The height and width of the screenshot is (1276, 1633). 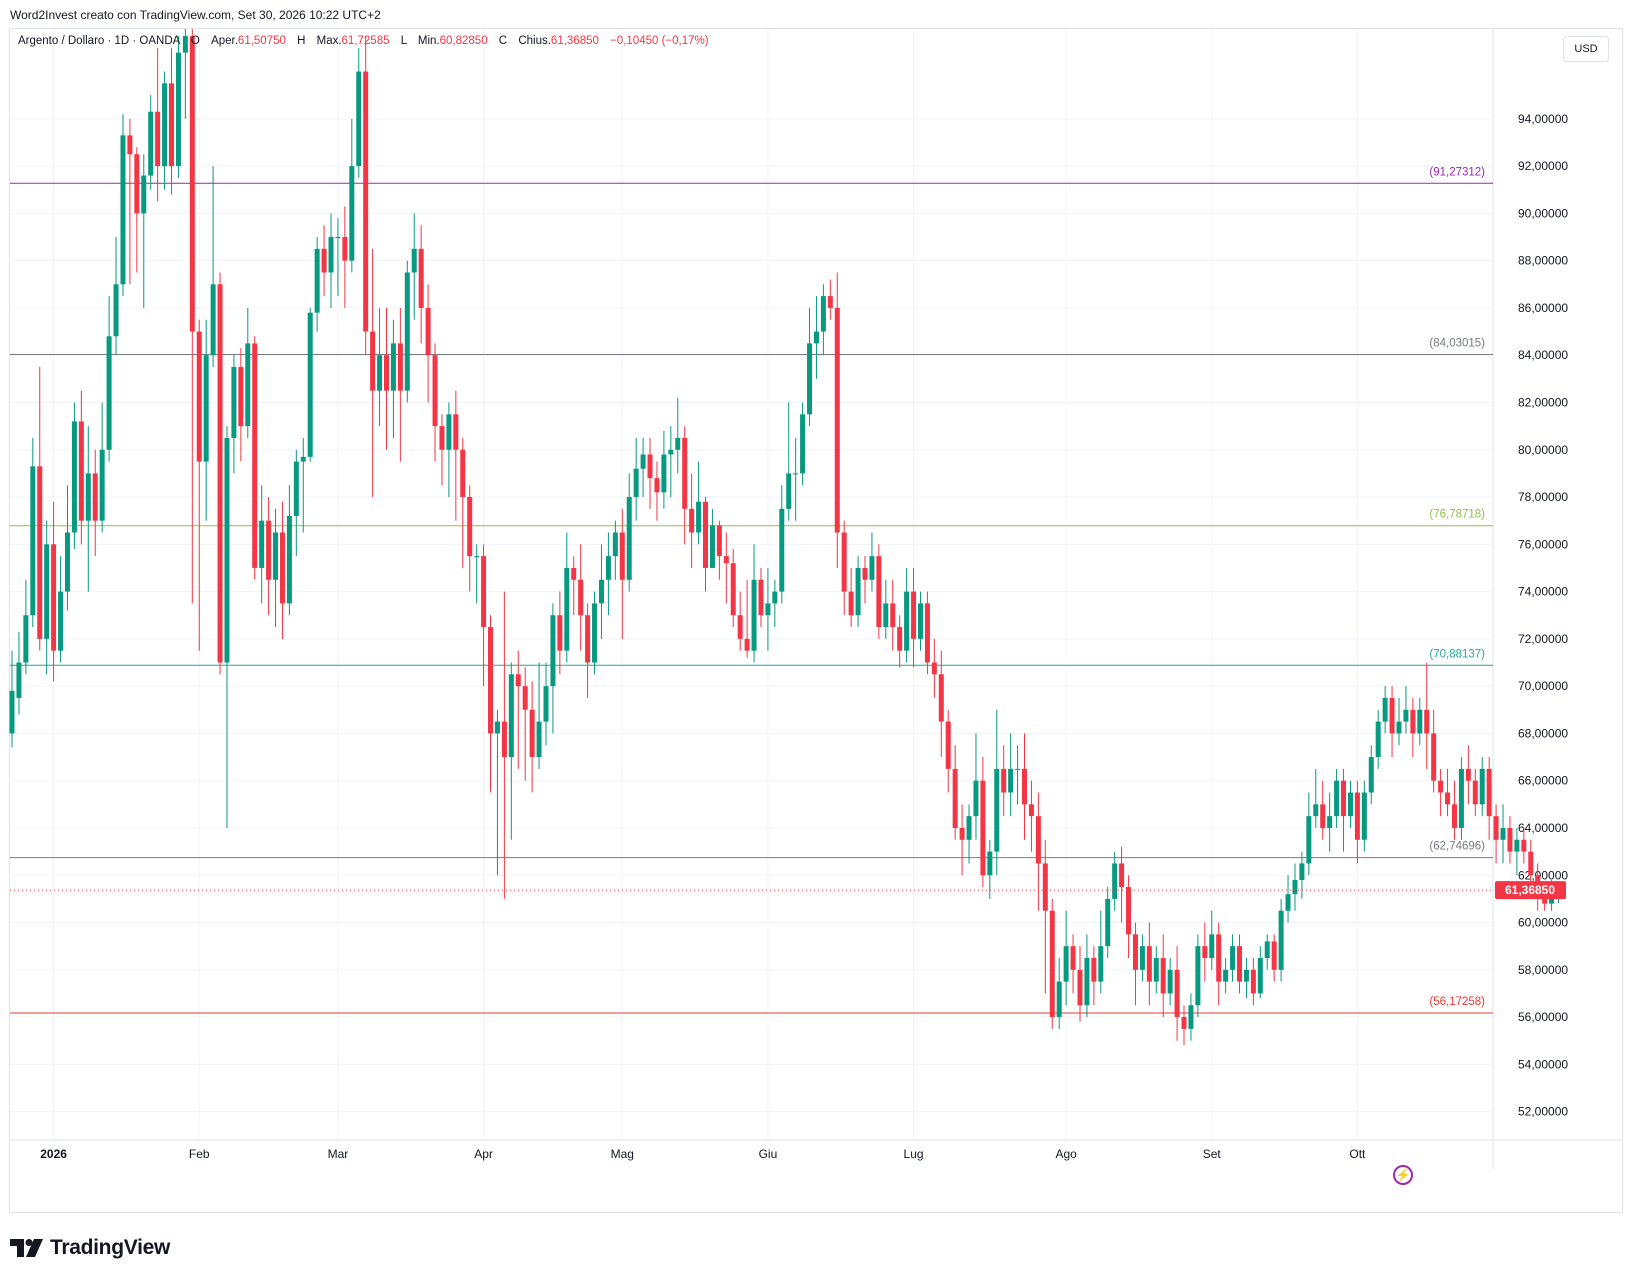 What do you see at coordinates (574, 41) in the screenshot?
I see `close-value: 61,36850` at bounding box center [574, 41].